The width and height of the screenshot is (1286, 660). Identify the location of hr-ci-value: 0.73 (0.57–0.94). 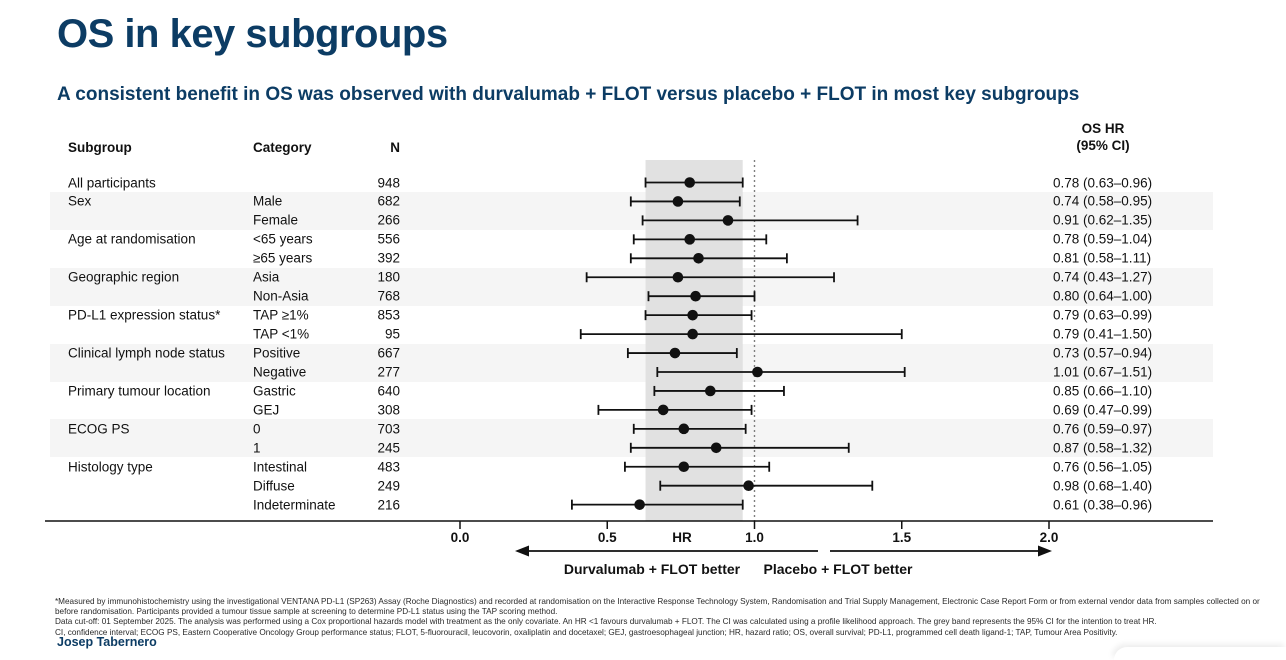
(1103, 353).